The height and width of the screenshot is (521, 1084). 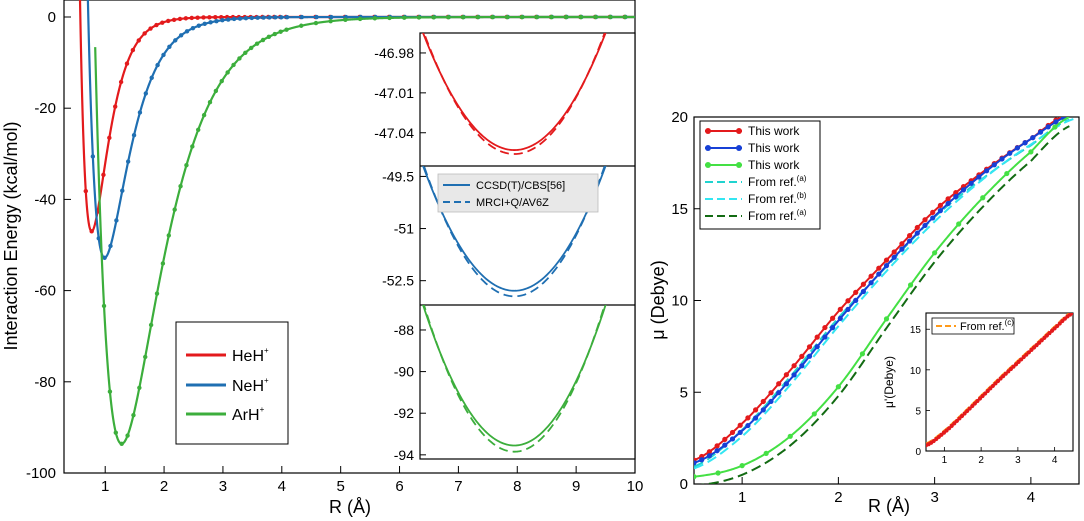 What do you see at coordinates (684, 484) in the screenshot?
I see `right-y-tick-label: 0` at bounding box center [684, 484].